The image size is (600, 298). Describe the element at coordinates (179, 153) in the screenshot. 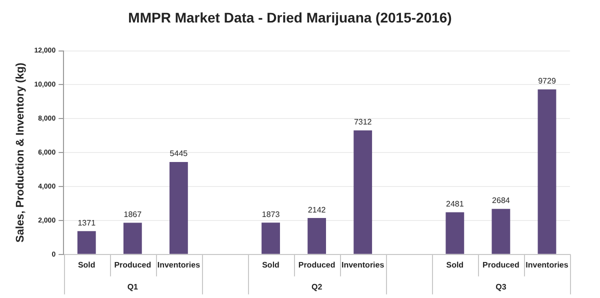

I see `data-label: 5445` at that location.